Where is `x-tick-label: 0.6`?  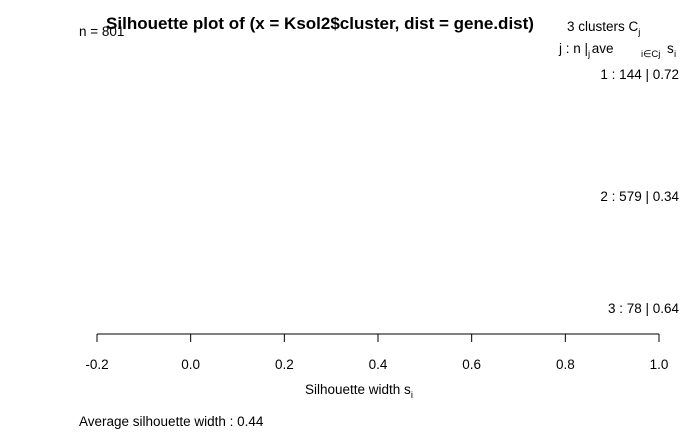
x-tick-label: 0.6 is located at coordinates (471, 364).